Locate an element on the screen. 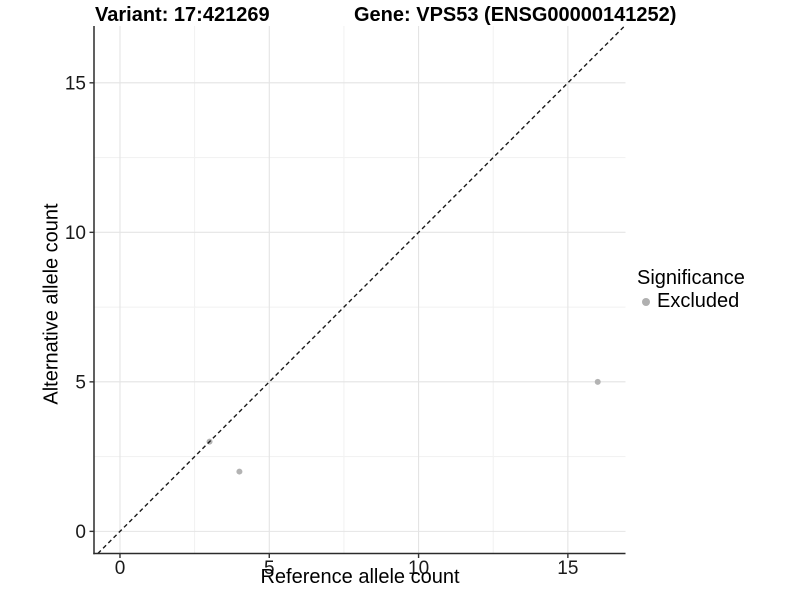  y-tick-label: 10 is located at coordinates (75, 233).